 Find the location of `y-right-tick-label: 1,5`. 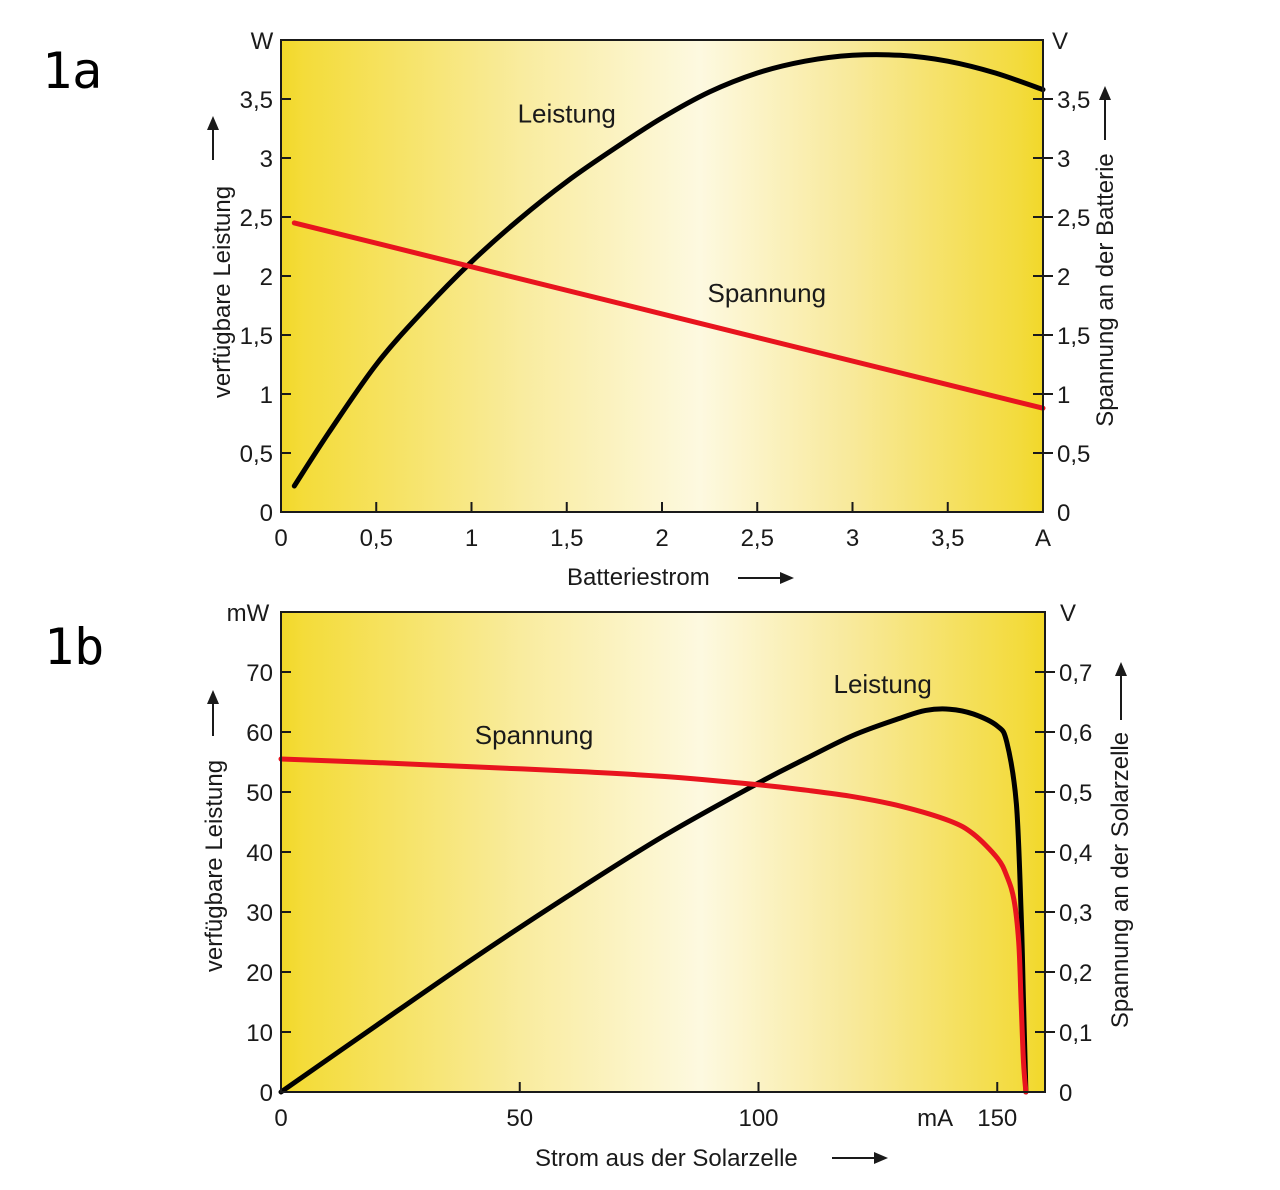

y-right-tick-label: 1,5 is located at coordinates (1073, 336).